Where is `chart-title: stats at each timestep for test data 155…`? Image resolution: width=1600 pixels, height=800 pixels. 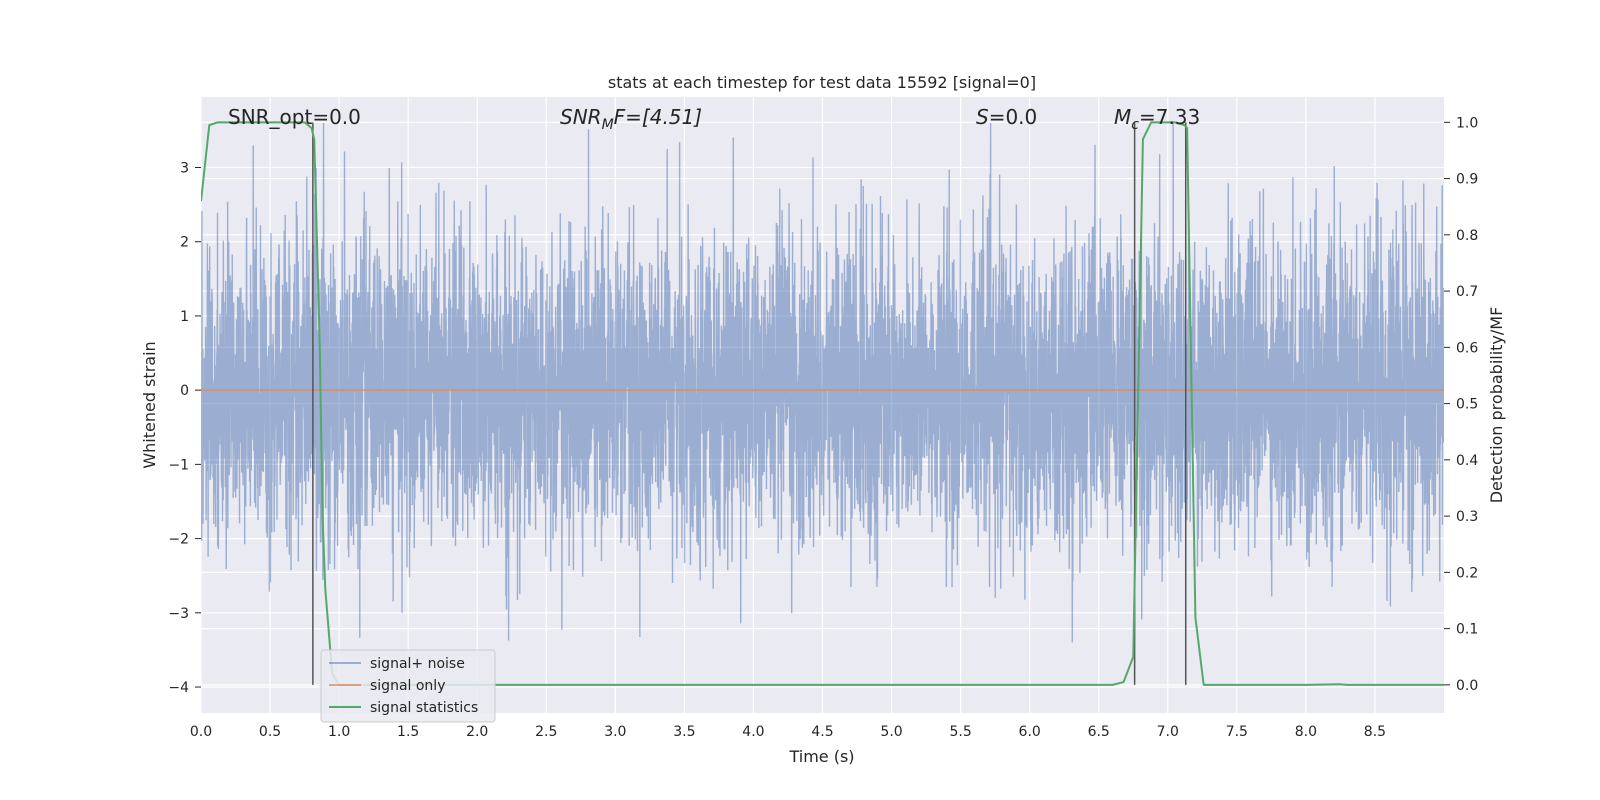
chart-title: stats at each timestep for test data 155… is located at coordinates (822, 82).